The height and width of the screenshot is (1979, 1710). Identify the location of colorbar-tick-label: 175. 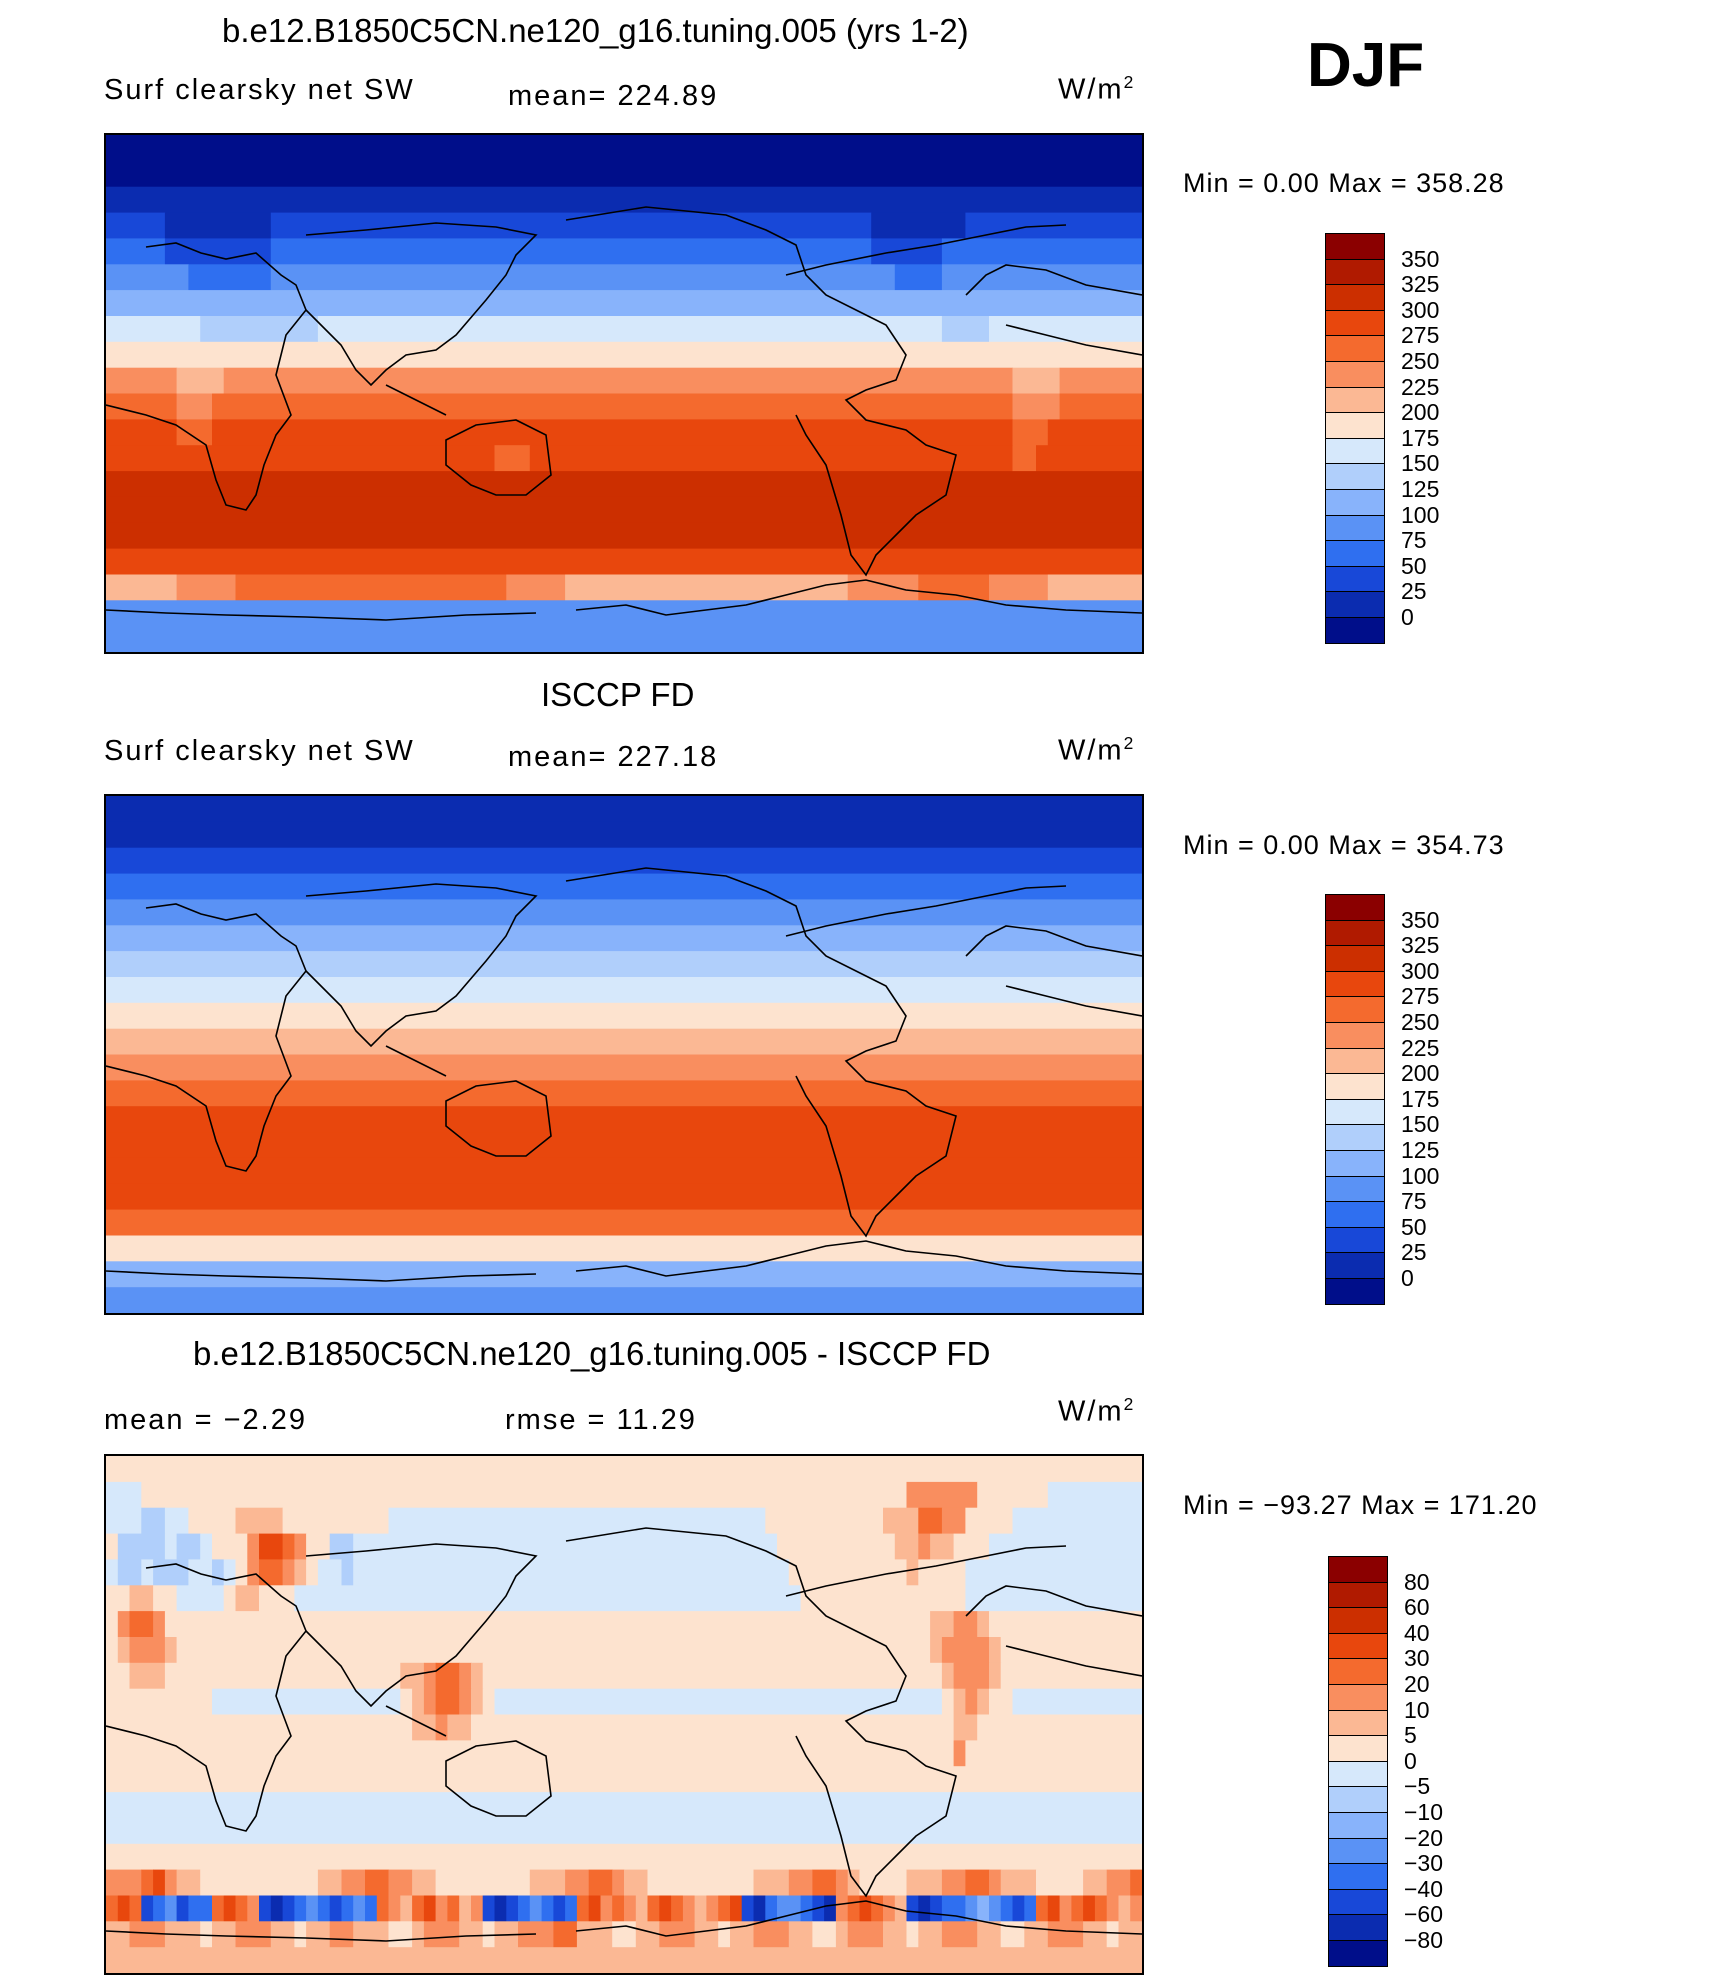
(1420, 1098).